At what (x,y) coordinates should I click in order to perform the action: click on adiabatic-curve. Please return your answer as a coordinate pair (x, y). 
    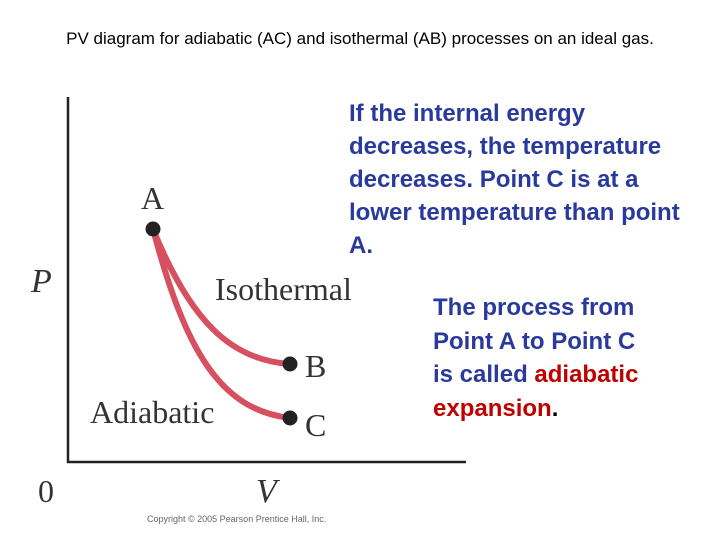
    Looking at the image, I should click on (220, 324).